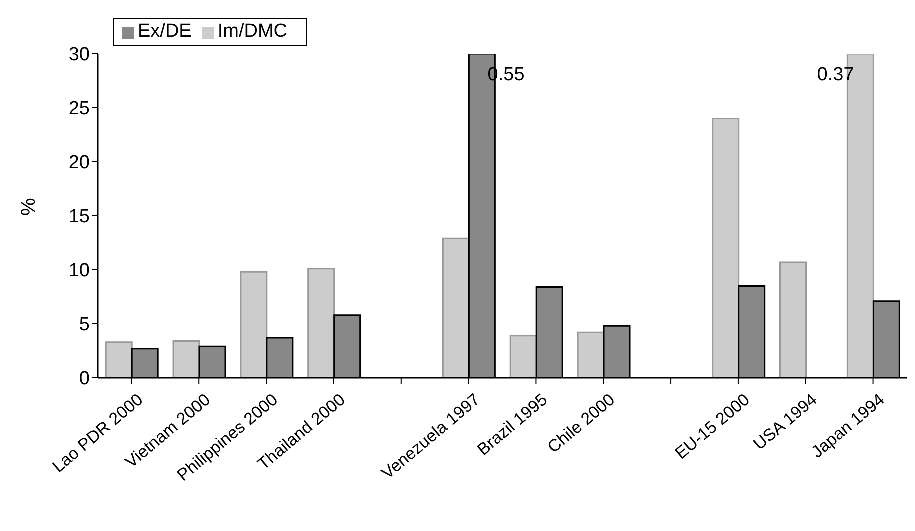 The image size is (915, 531). I want to click on y-tick-label: 10, so click(79, 271).